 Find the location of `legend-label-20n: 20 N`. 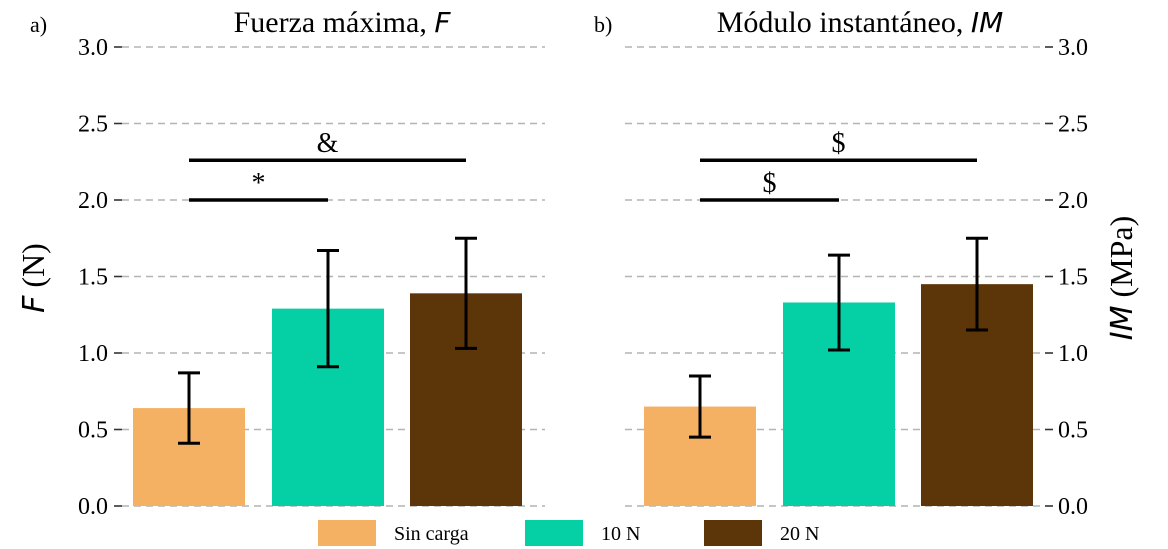

legend-label-20n: 20 N is located at coordinates (799, 534).